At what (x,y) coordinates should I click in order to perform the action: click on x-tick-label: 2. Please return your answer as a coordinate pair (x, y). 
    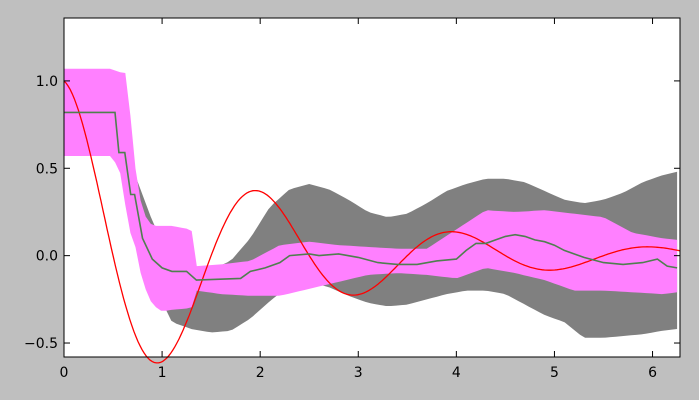
    Looking at the image, I should click on (260, 373).